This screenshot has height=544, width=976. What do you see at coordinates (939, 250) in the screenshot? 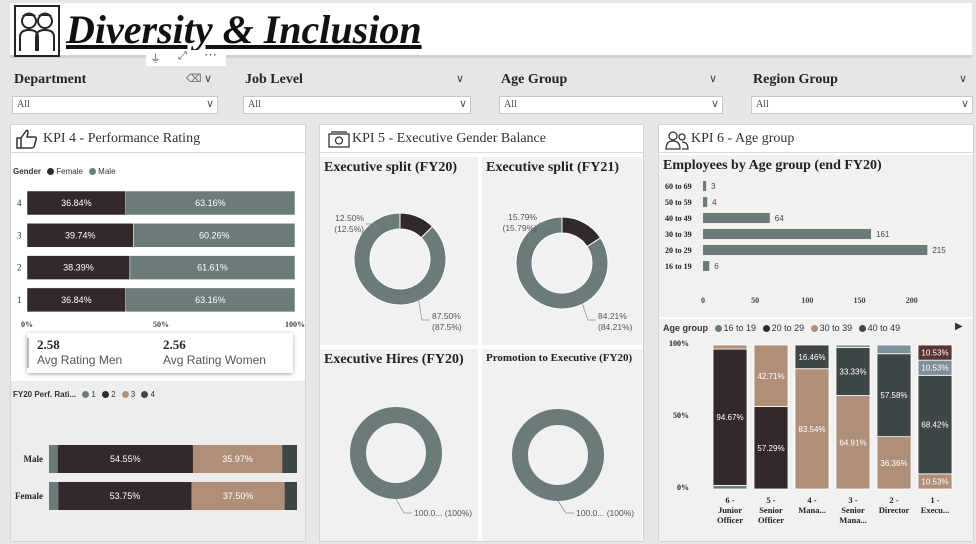
I see `data-label: 215` at bounding box center [939, 250].